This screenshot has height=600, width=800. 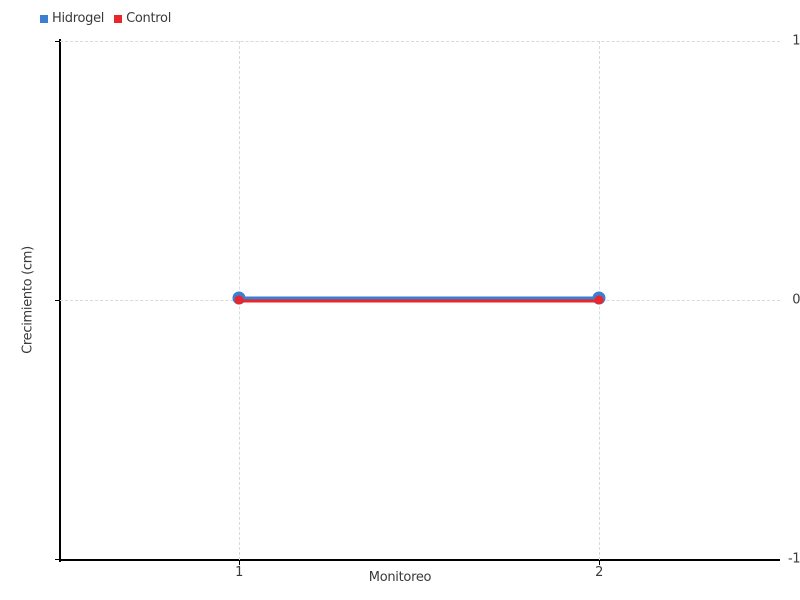 I want to click on y-tick-mid, so click(x=57, y=300).